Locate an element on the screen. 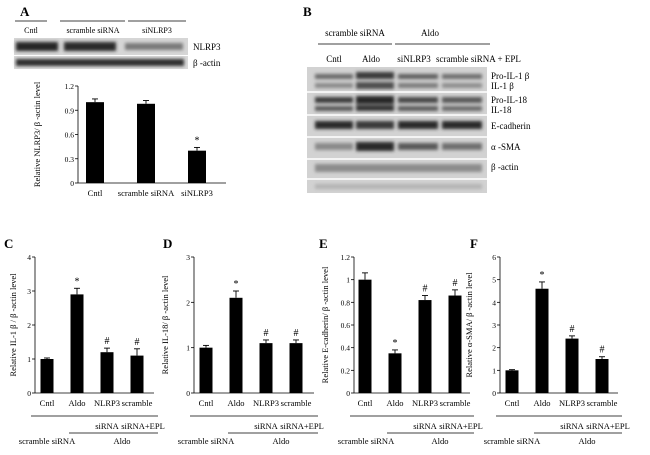 This screenshot has width=650, height=455. chart-e-y-tick-label: 0.6 is located at coordinates (346, 325).